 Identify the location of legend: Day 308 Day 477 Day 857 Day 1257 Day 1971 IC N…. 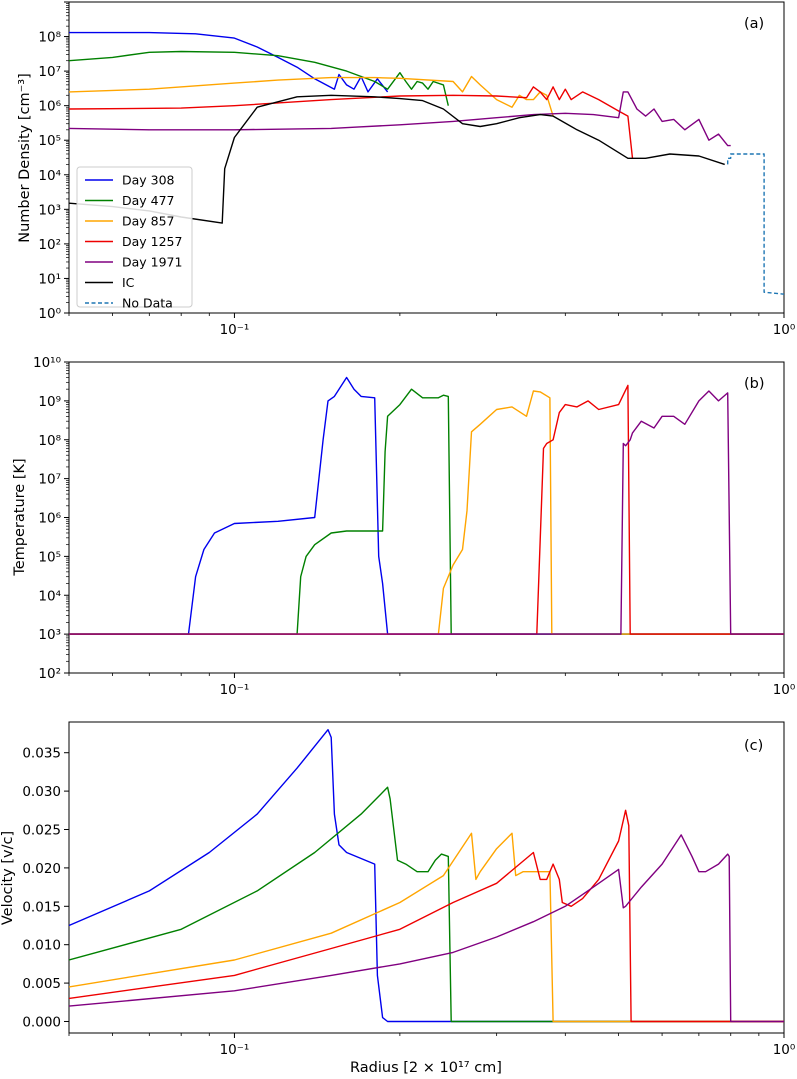
(134, 238).